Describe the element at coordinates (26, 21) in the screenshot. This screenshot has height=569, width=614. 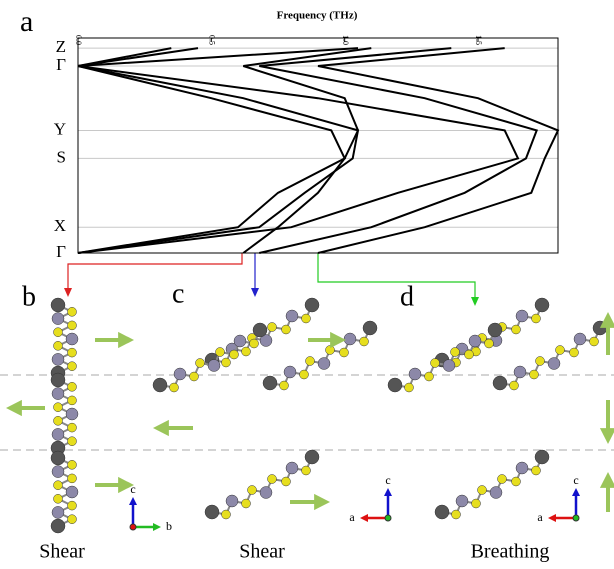
I see `panel-label: a` at that location.